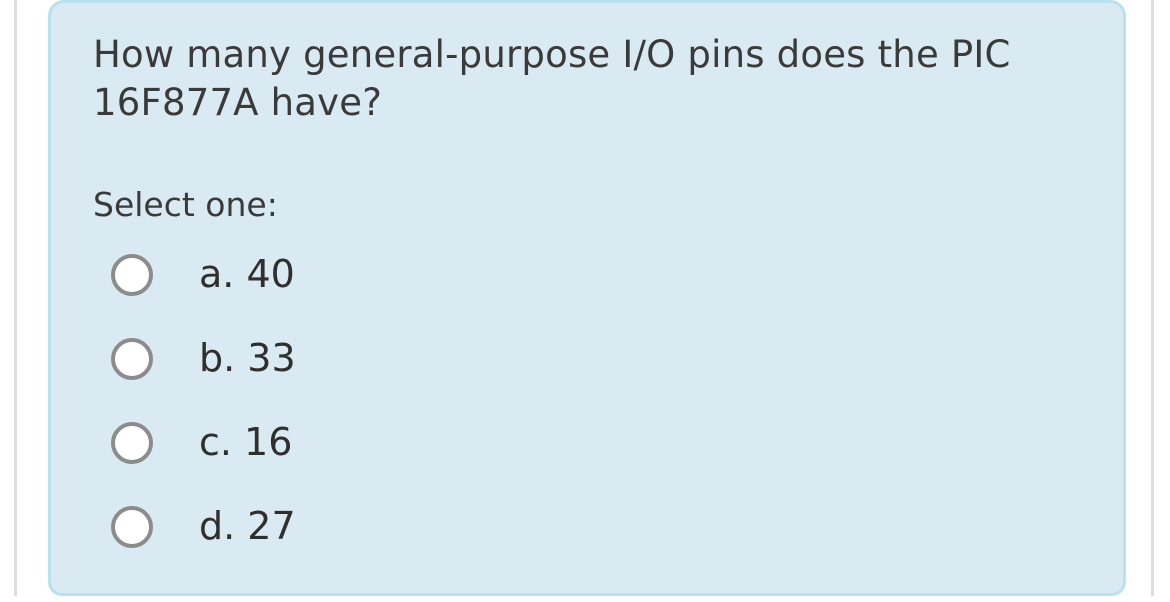 This screenshot has width=1170, height=602. Describe the element at coordinates (543, 293) in the screenshot. I see `answer-option-a: a. 40` at that location.